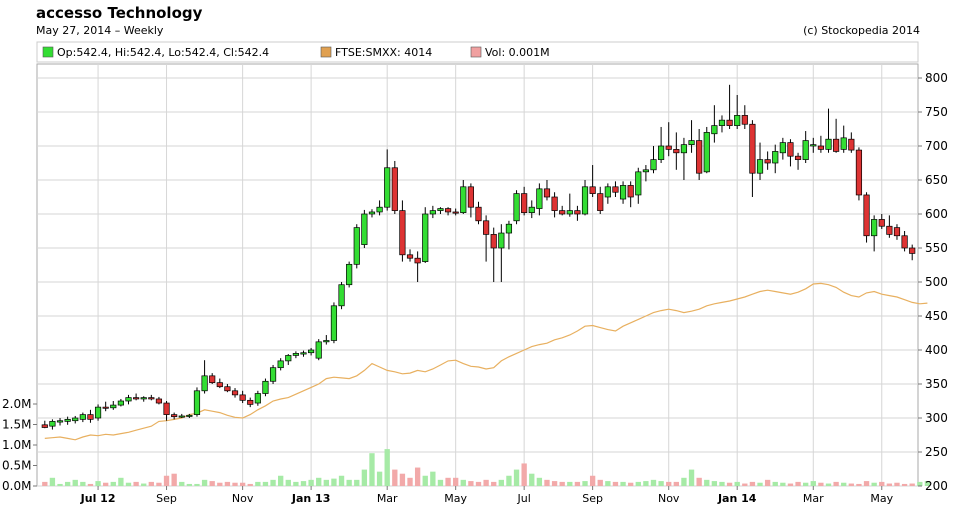  What do you see at coordinates (813, 498) in the screenshot?
I see `month-label-10: Mar` at bounding box center [813, 498].